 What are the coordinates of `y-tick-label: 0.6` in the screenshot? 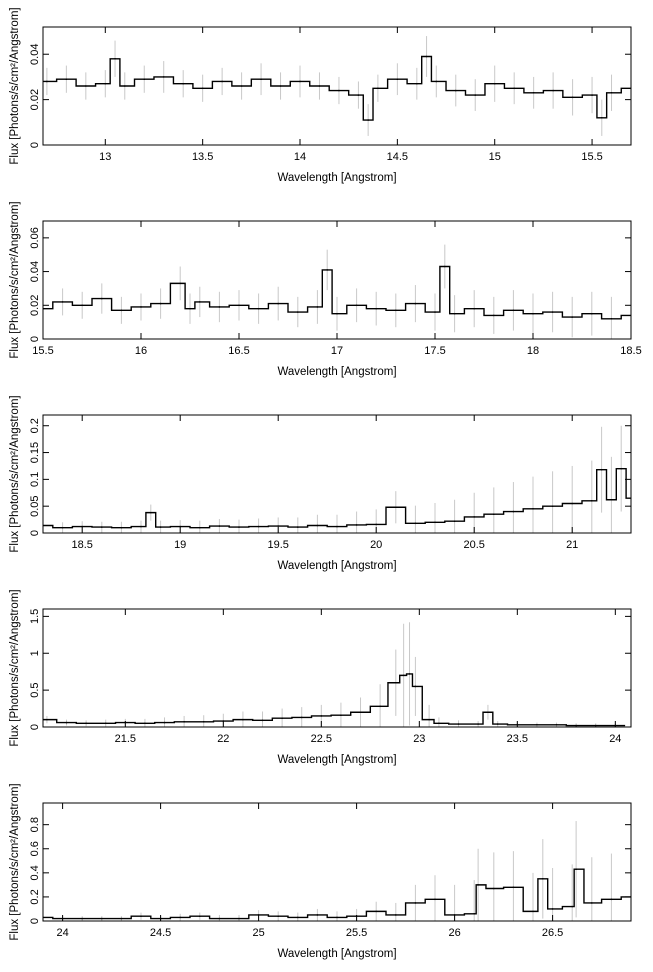 It's located at (35, 848).